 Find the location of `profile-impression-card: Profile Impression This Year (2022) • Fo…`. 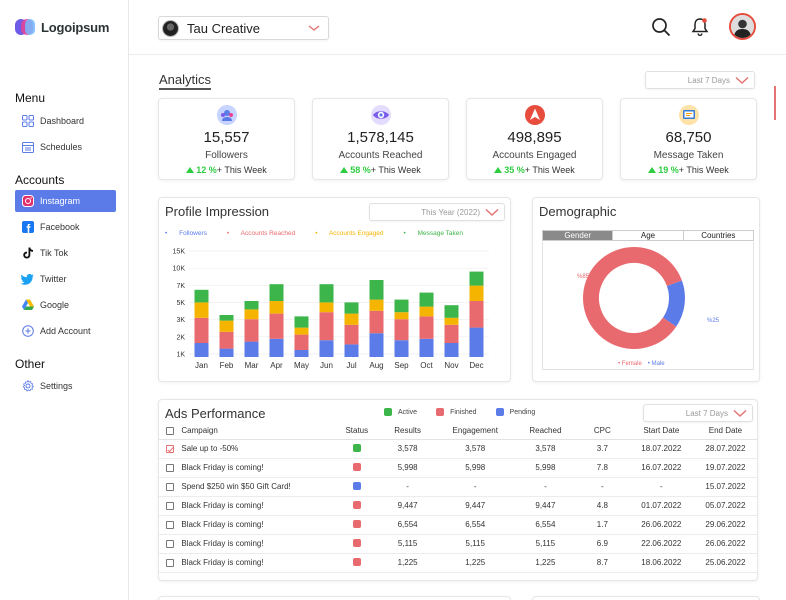

profile-impression-card: Profile Impression This Year (2022) • Fo… is located at coordinates (334, 289).